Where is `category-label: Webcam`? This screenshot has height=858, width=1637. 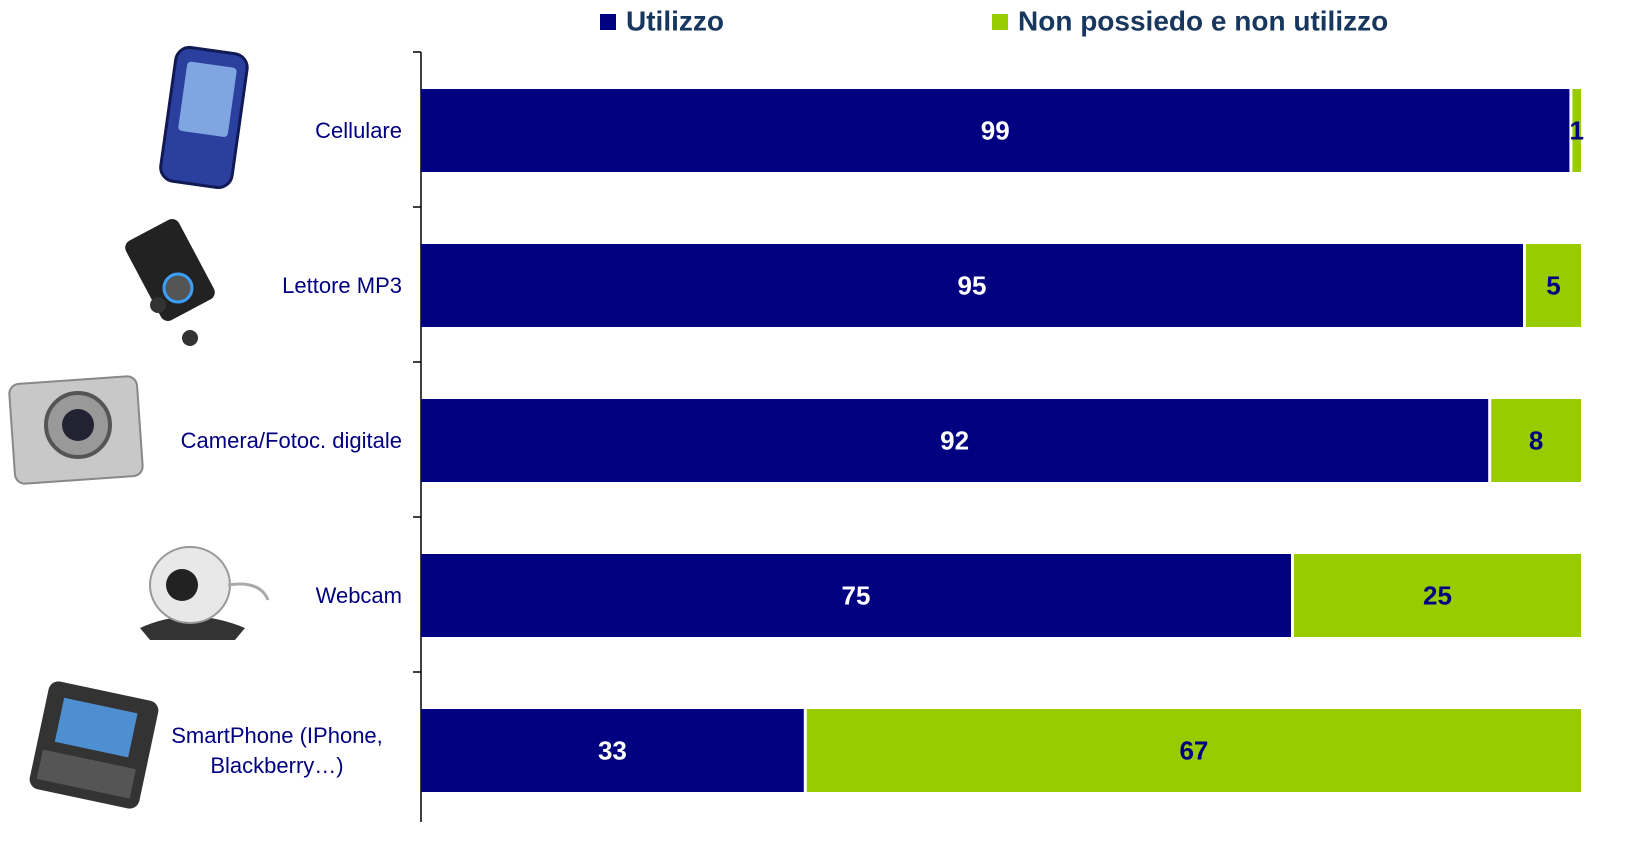
category-label: Webcam is located at coordinates (358, 595).